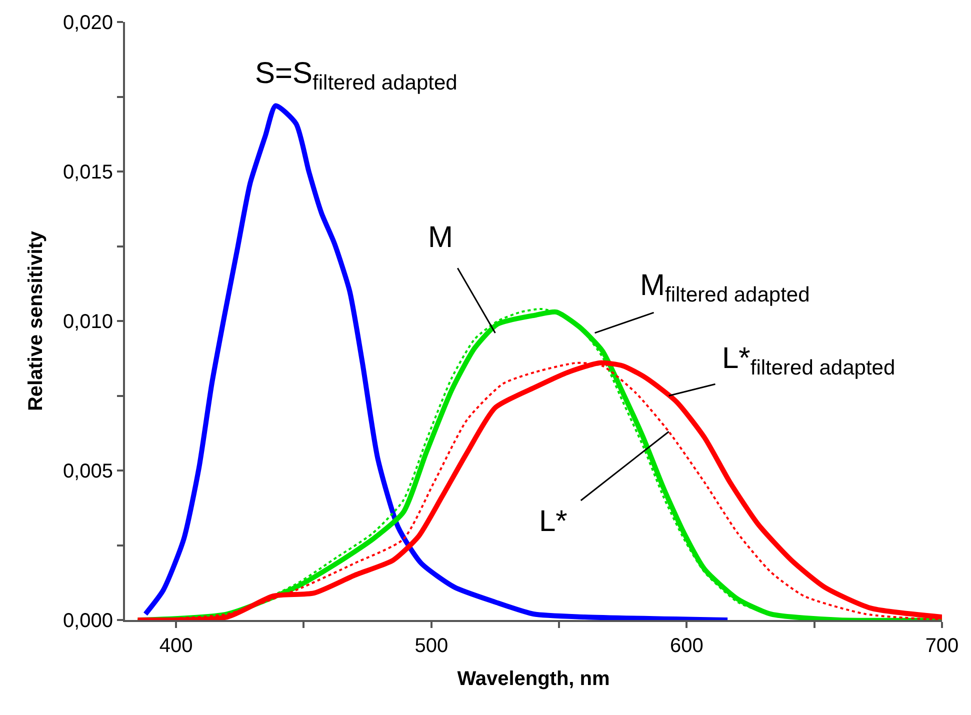 Image resolution: width=971 pixels, height=715 pixels. Describe the element at coordinates (176, 646) in the screenshot. I see `x-tick-label: 400` at that location.